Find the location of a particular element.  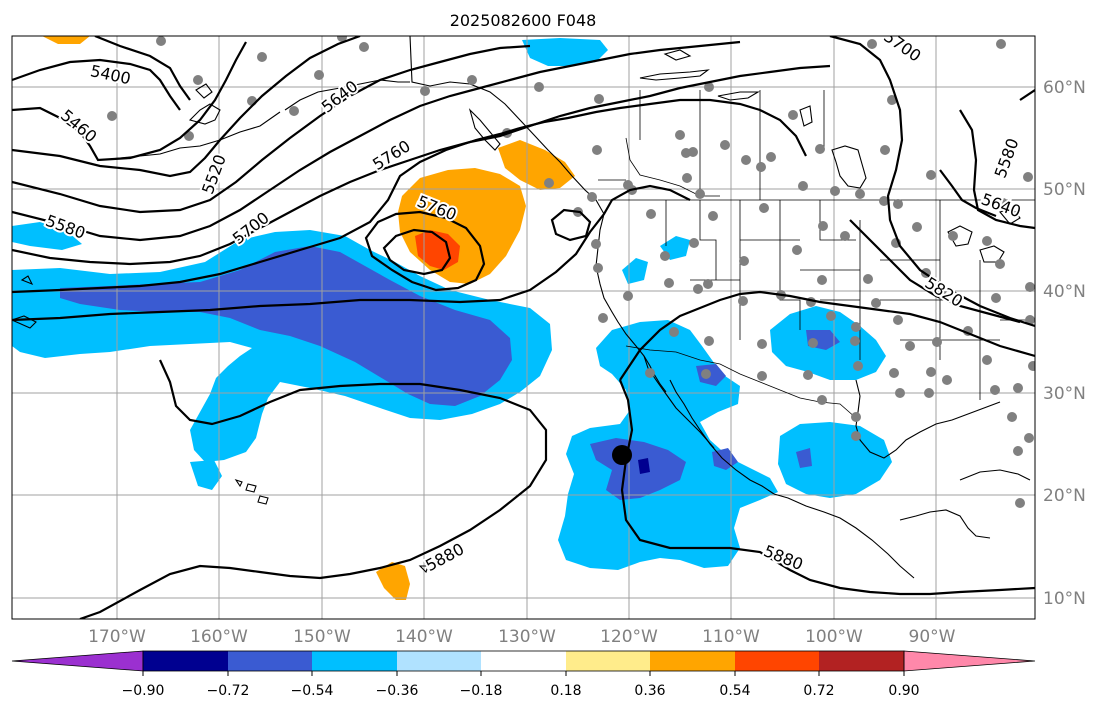

lon-label-110w: 110°W is located at coordinates (731, 637).